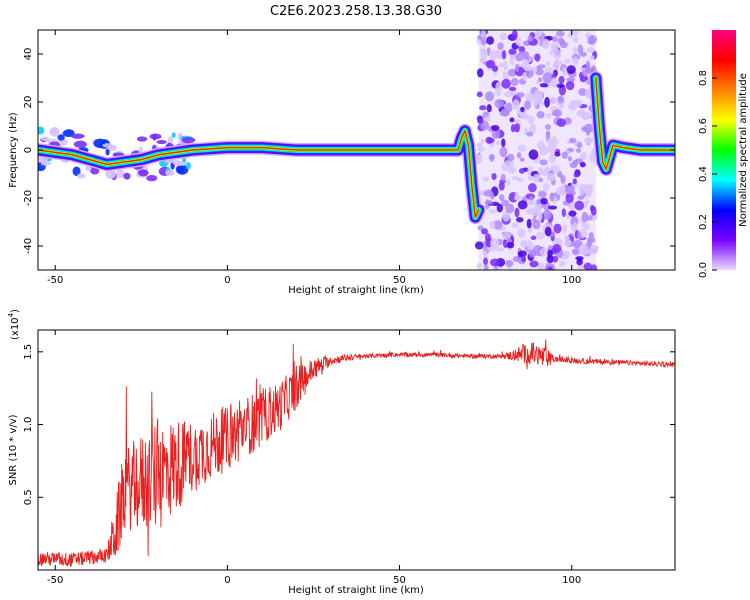 This screenshot has width=750, height=600. I want to click on colorbar-tick-label: 0.6, so click(703, 126).